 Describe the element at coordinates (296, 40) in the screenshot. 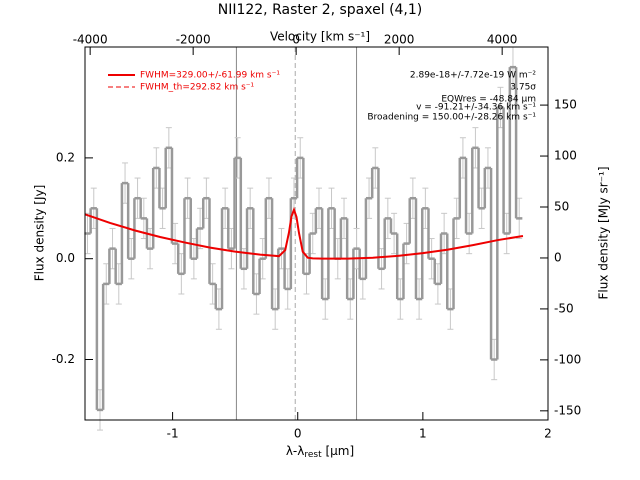

I see `x2-tick-label: 0` at that location.